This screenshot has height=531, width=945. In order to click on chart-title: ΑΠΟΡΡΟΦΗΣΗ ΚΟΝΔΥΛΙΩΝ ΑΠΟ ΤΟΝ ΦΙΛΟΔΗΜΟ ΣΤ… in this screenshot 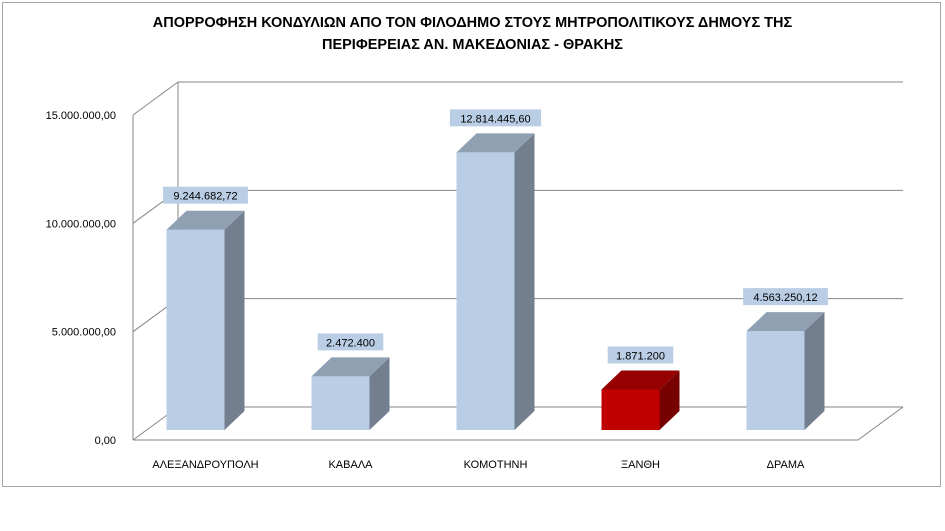, I will do `click(472, 34)`.